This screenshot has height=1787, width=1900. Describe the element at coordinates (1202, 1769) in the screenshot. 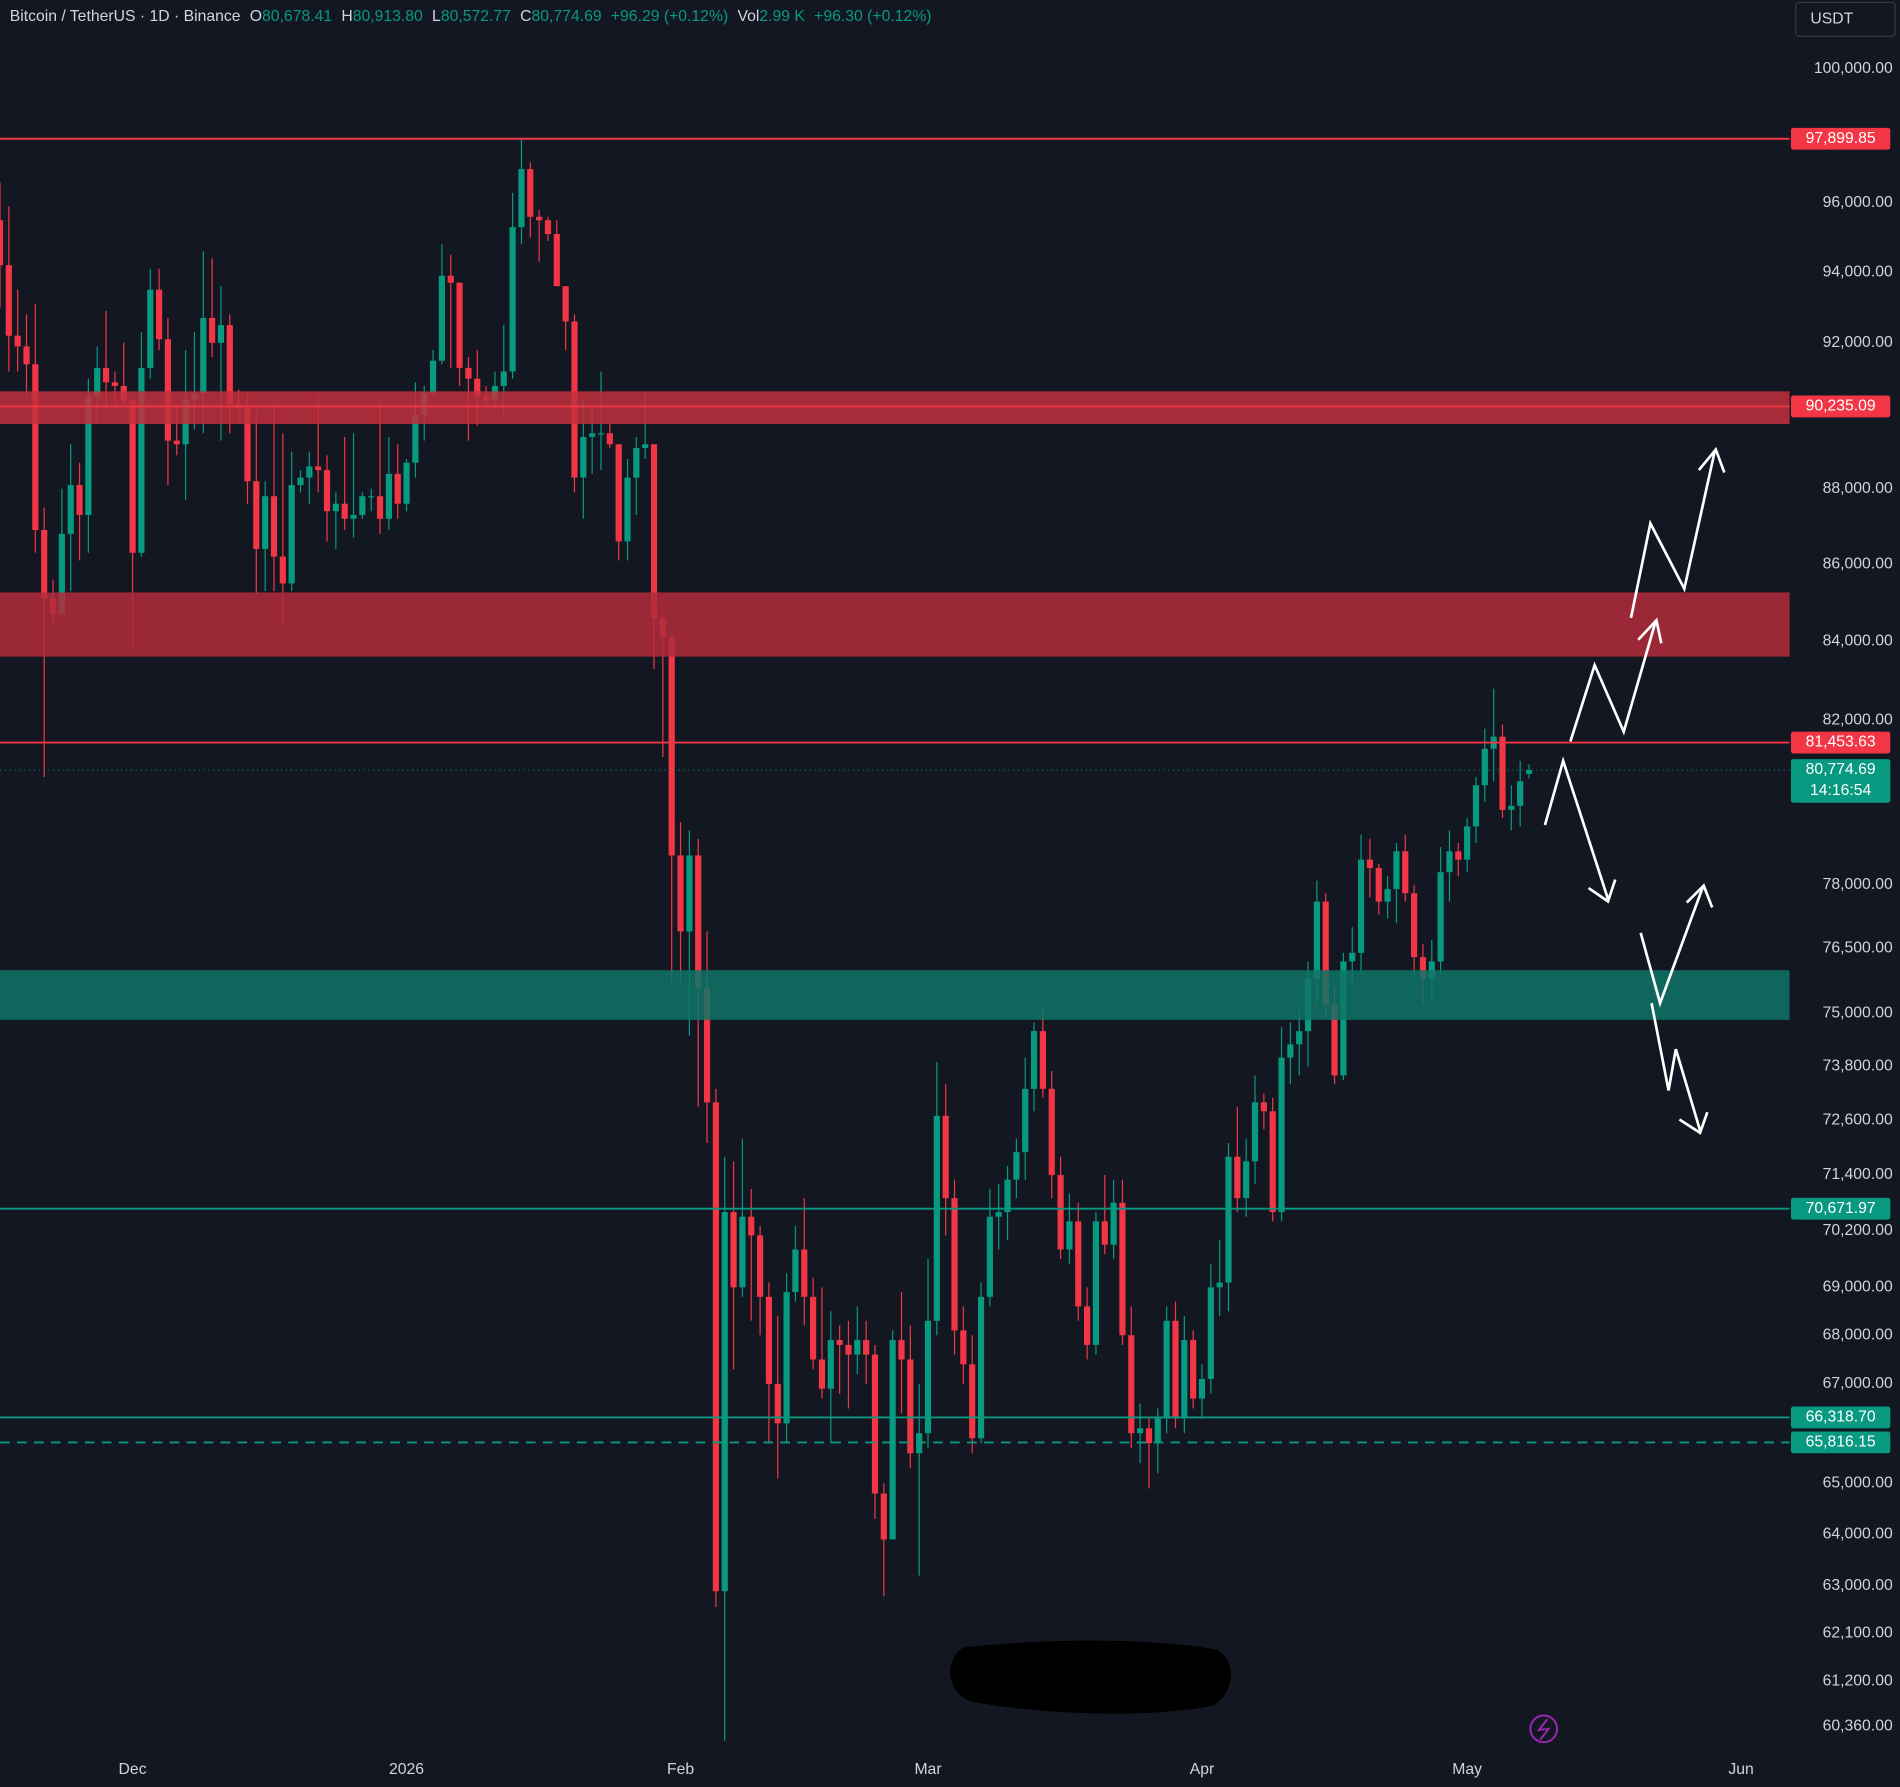

I see `x-tick-label: Apr` at that location.